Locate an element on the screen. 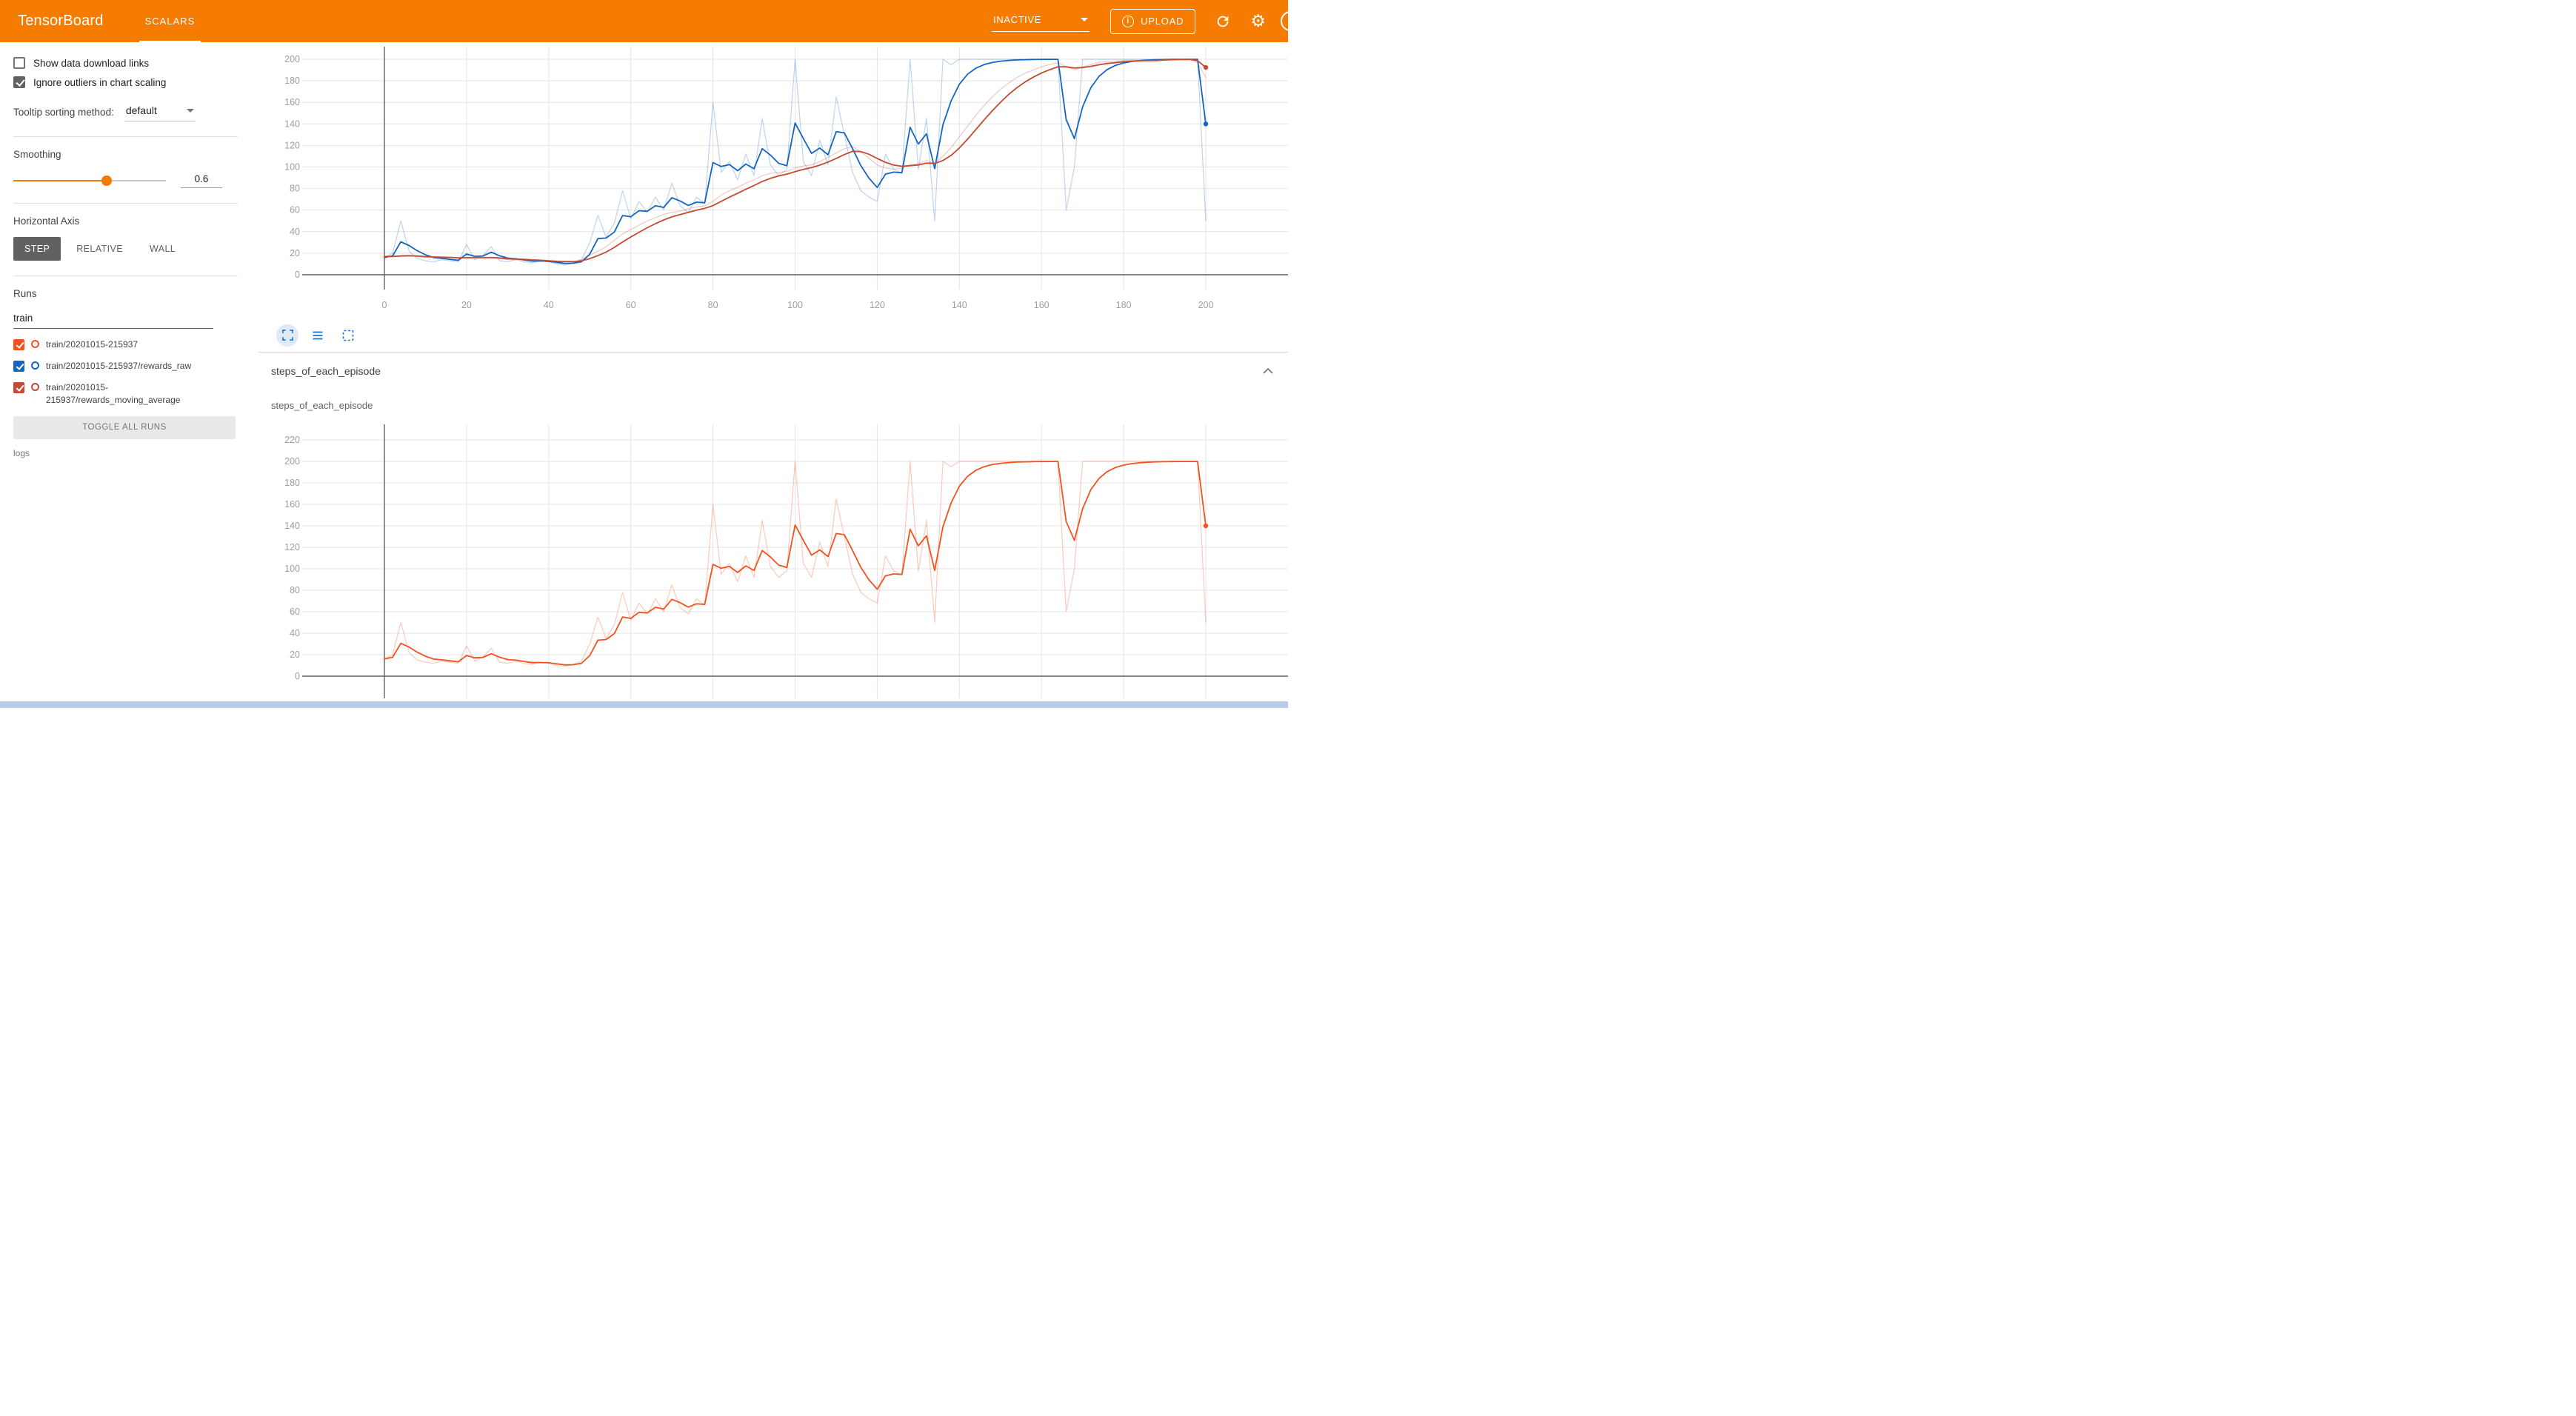 Image resolution: width=2576 pixels, height=1416 pixels. smoothing-value: 0.6 is located at coordinates (201, 180).